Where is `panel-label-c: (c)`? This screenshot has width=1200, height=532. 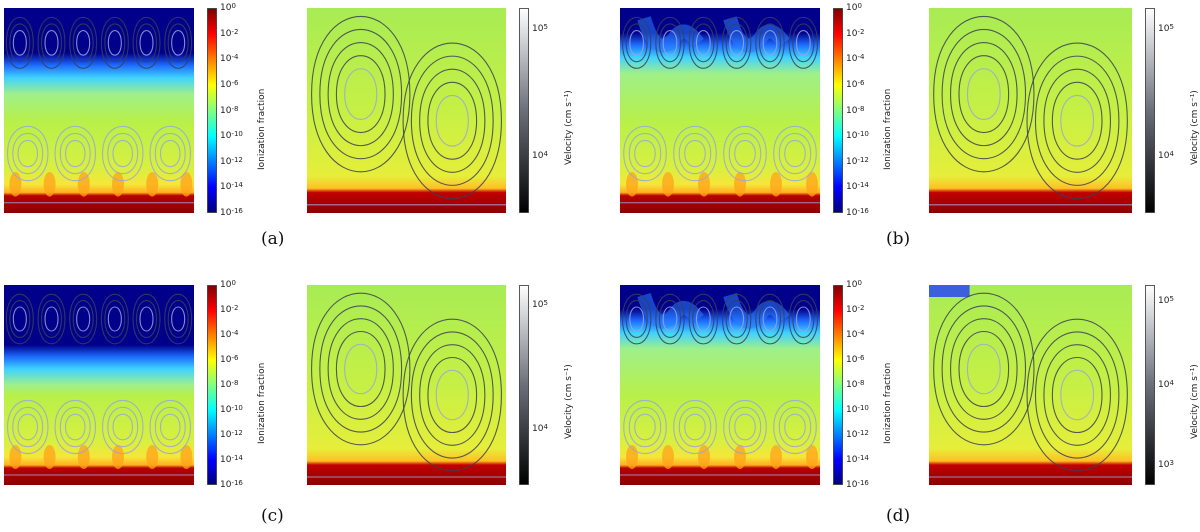
panel-label-c: (c) is located at coordinates (272, 516).